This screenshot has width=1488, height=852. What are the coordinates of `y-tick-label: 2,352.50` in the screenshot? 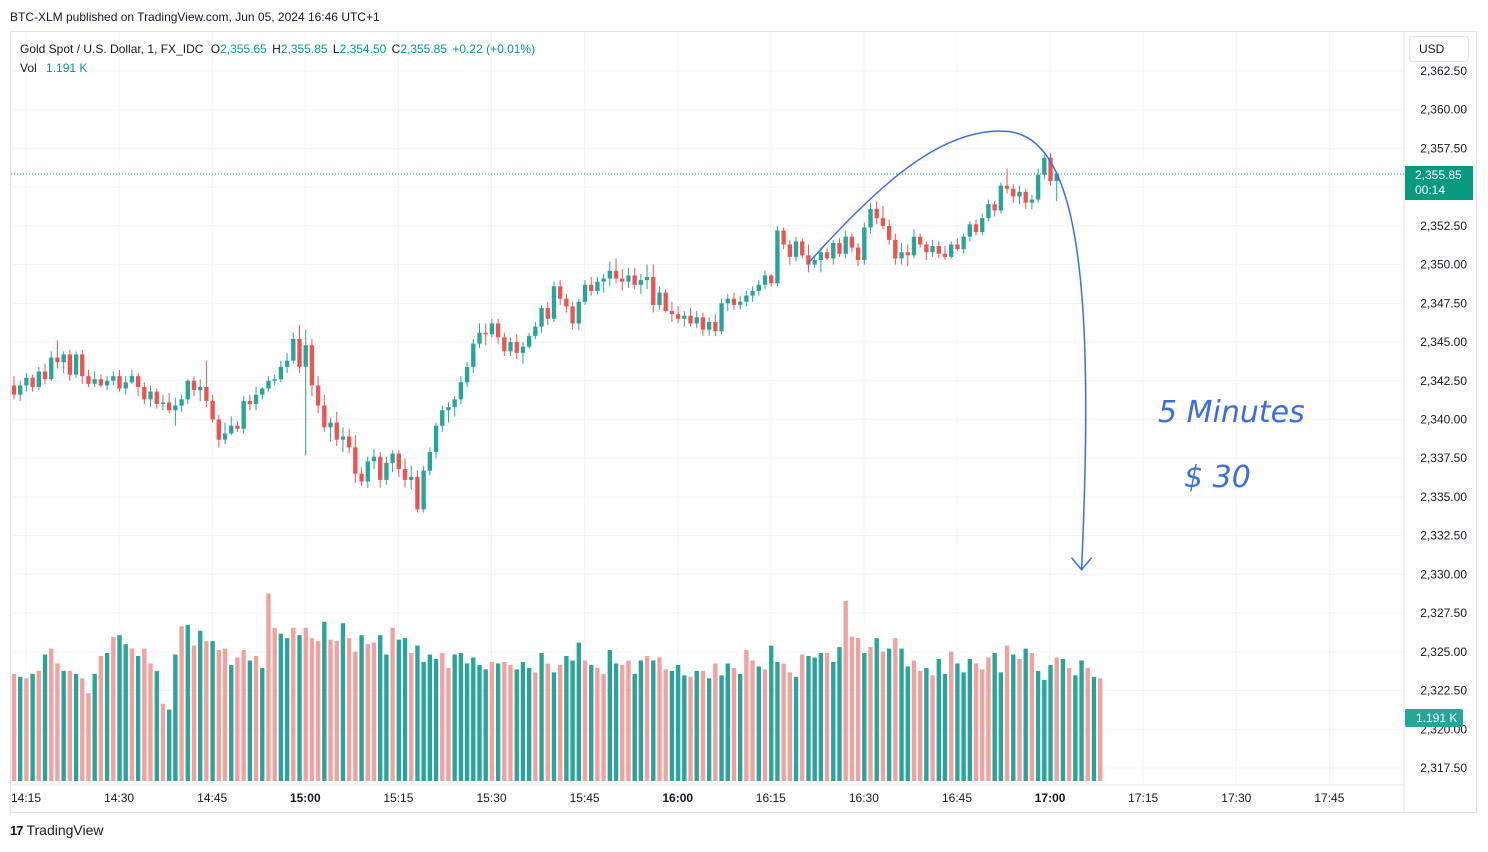 It's located at (1443, 226).